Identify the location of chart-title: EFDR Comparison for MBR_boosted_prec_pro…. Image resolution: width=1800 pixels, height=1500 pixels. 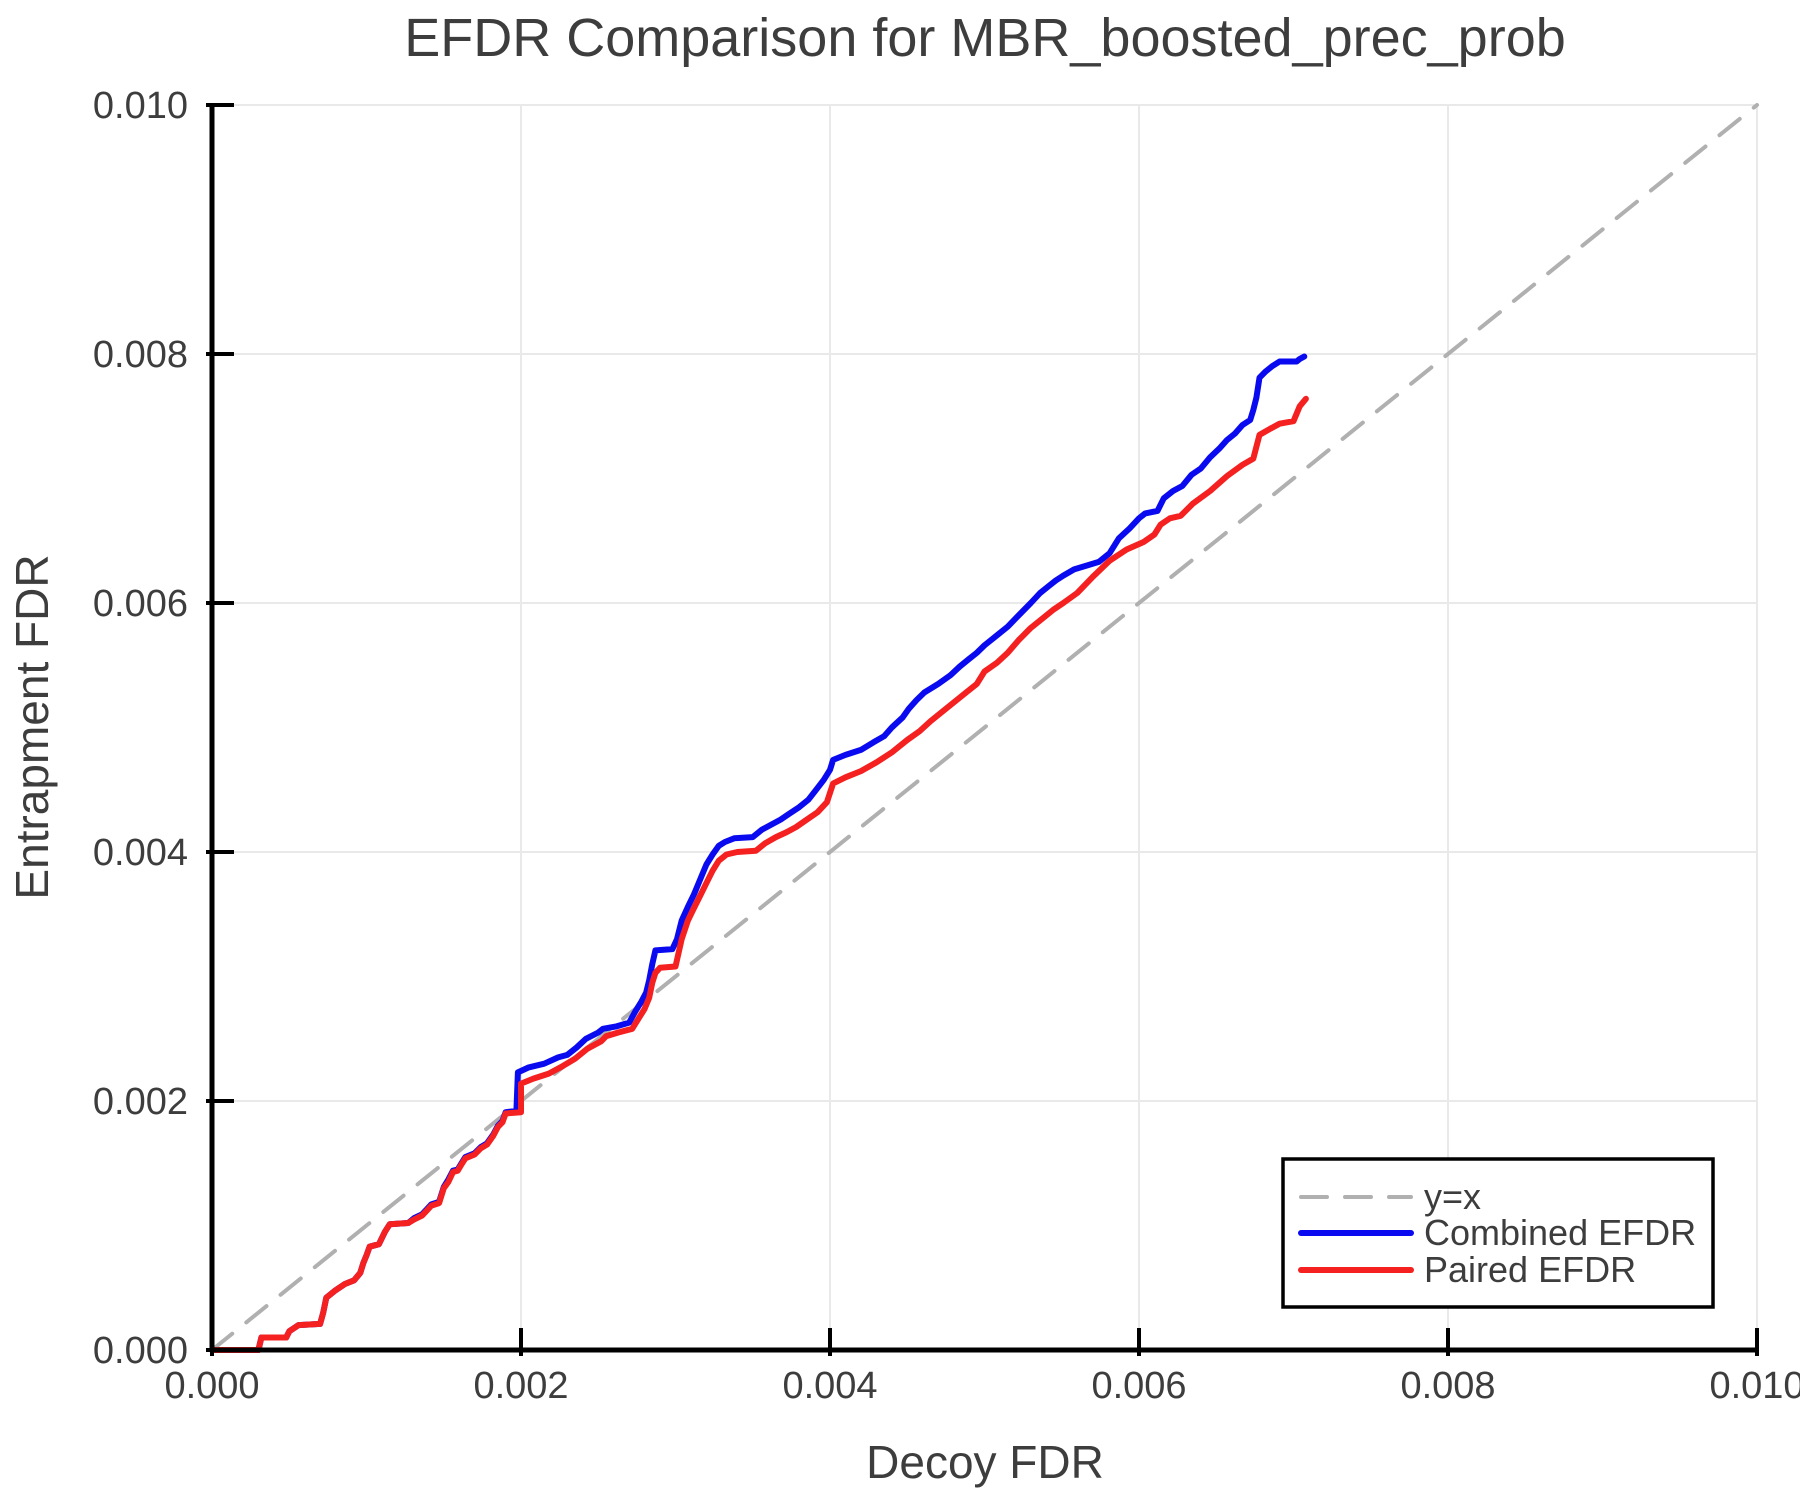
(985, 38).